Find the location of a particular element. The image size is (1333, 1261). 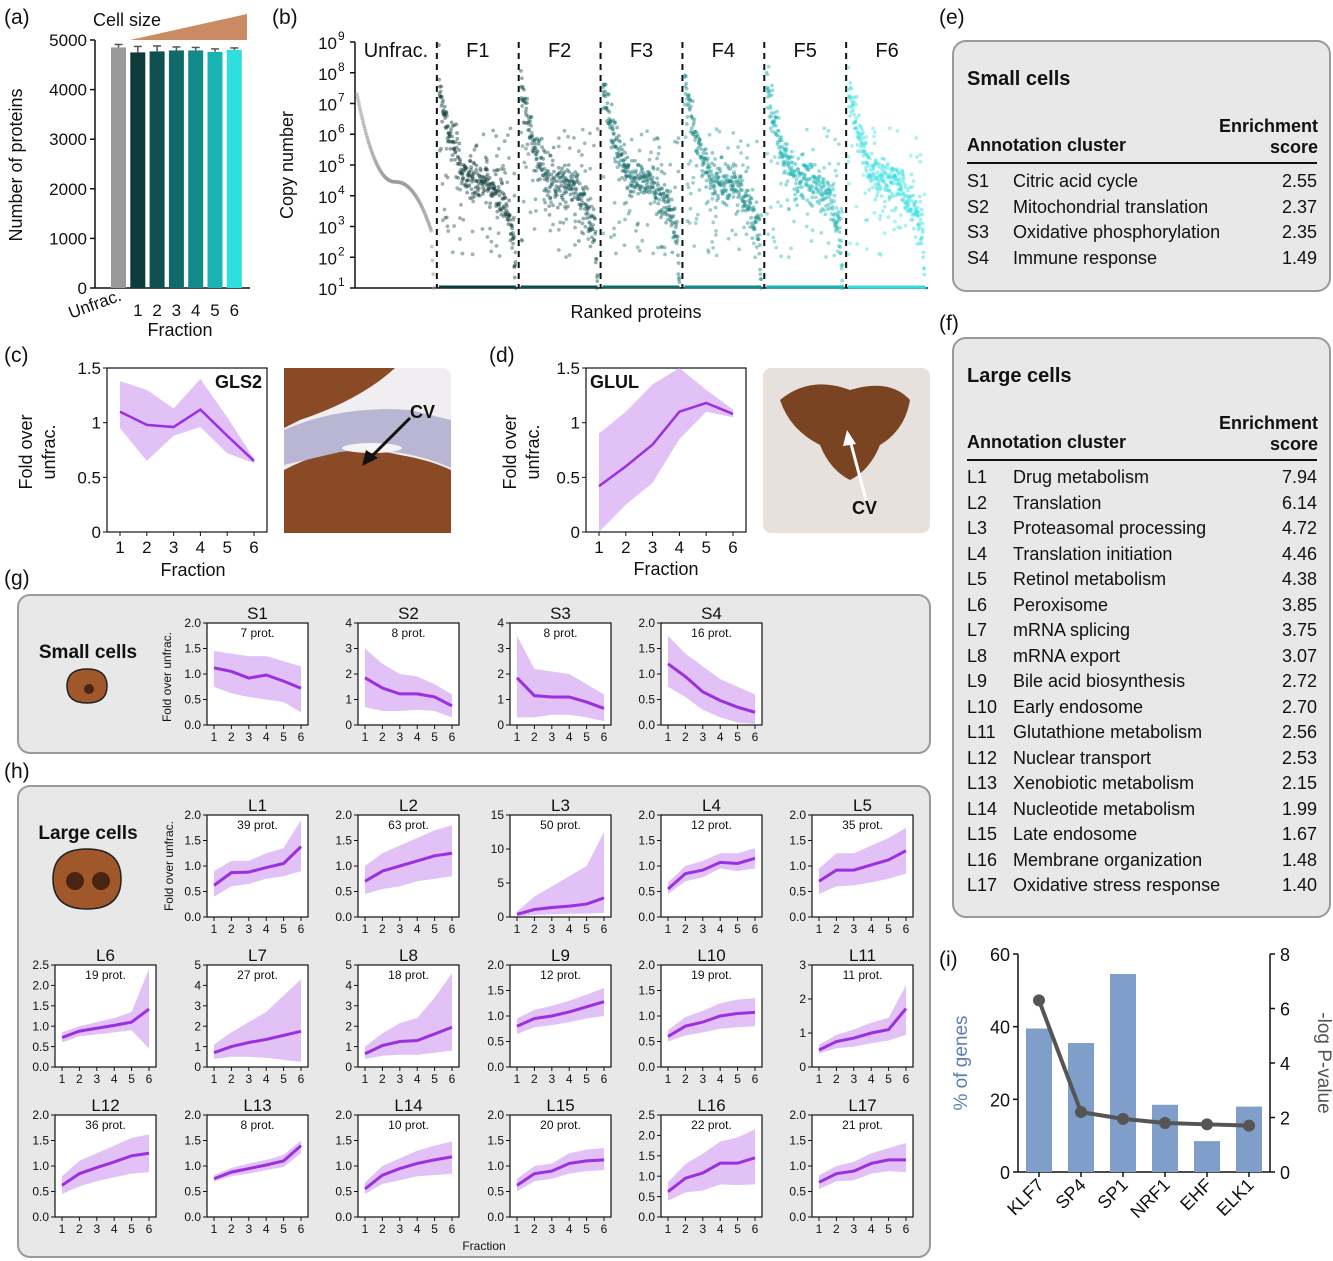

protein-count: 27 prot. is located at coordinates (257, 975).